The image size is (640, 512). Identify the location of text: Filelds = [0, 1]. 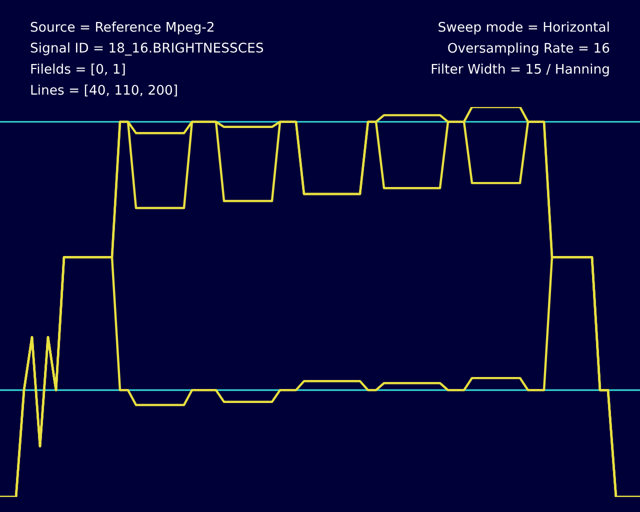
(78, 70).